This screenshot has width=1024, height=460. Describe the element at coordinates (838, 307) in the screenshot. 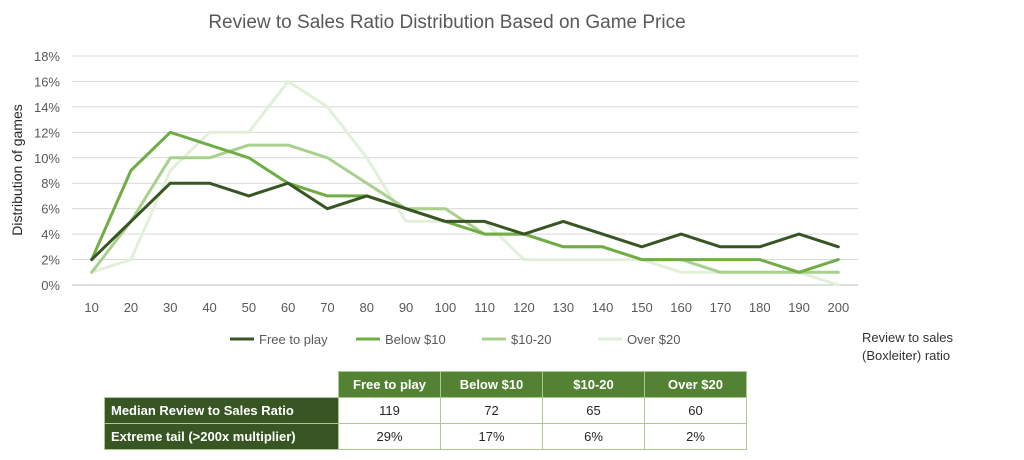

I see `x-tick-label: 200` at that location.